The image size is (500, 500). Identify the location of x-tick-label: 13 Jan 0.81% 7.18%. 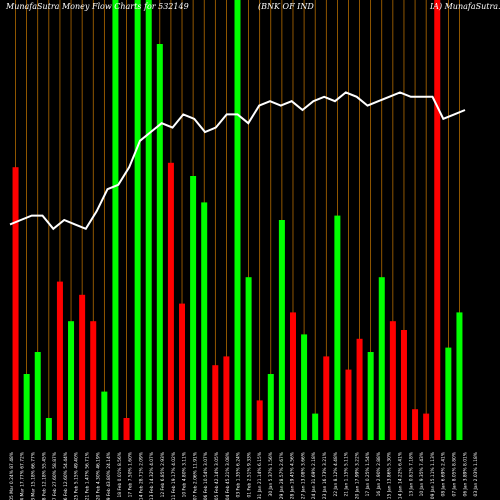
(411, 474).